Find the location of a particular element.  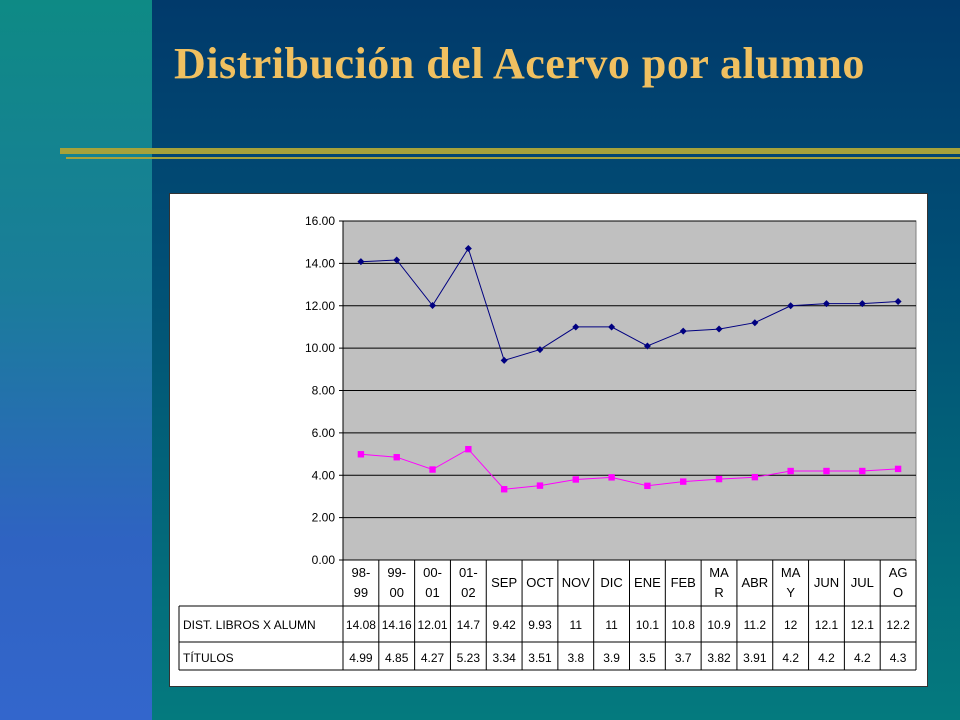

x-category-label: 98- is located at coordinates (361, 572).